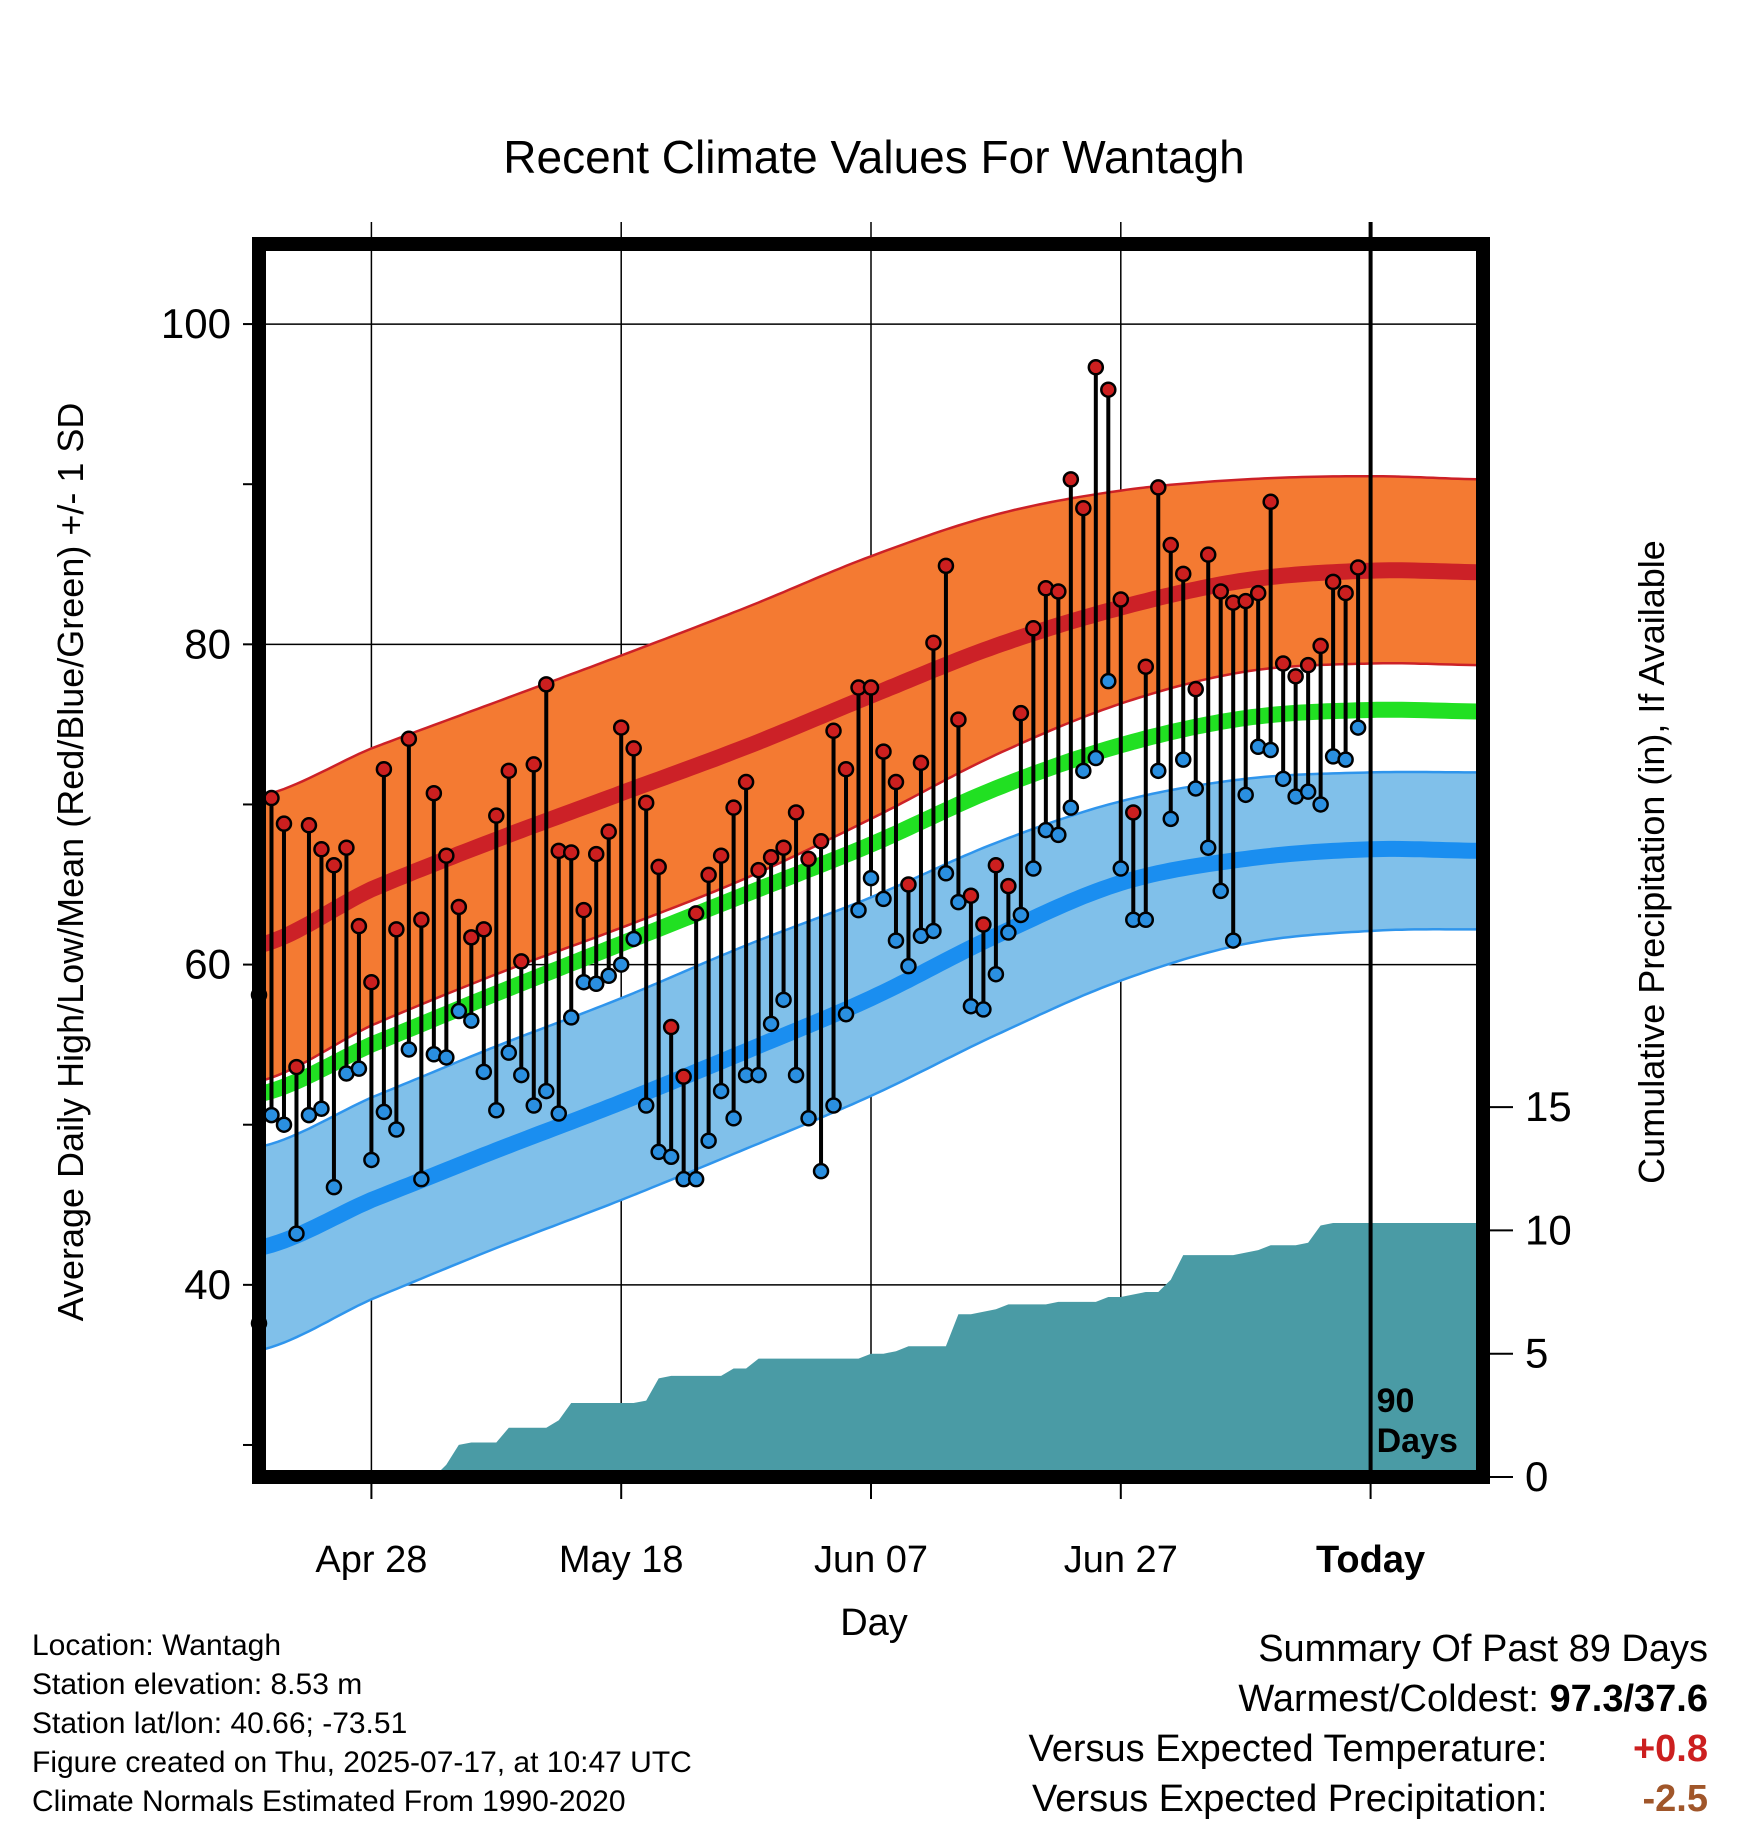 The height and width of the screenshot is (1828, 1748). What do you see at coordinates (1121, 1560) in the screenshot?
I see `x-tick-label: Jun 27` at bounding box center [1121, 1560].